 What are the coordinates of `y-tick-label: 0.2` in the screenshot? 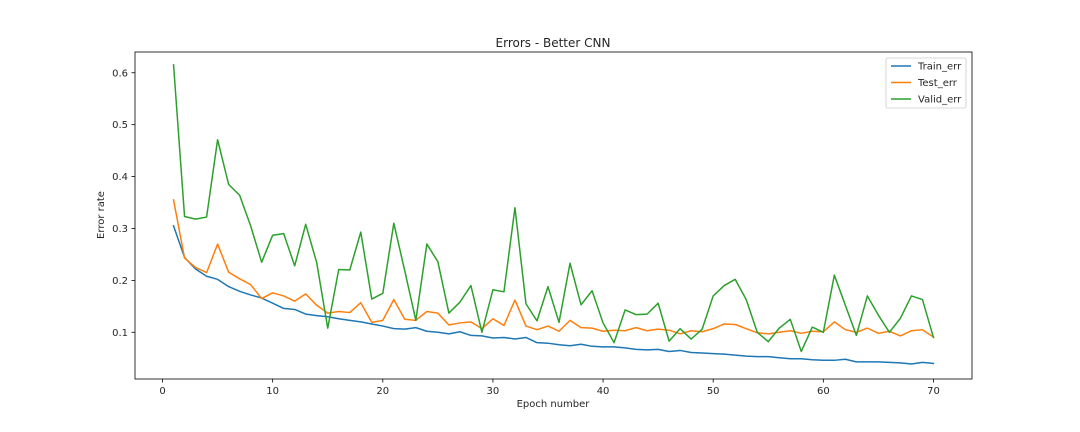 It's located at (120, 281).